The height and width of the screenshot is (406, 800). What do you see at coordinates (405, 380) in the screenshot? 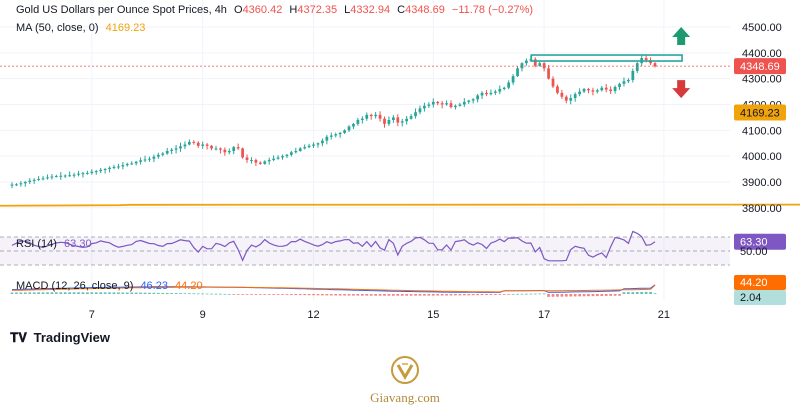
I see `giavang-logo: Giavang.com` at bounding box center [405, 380].